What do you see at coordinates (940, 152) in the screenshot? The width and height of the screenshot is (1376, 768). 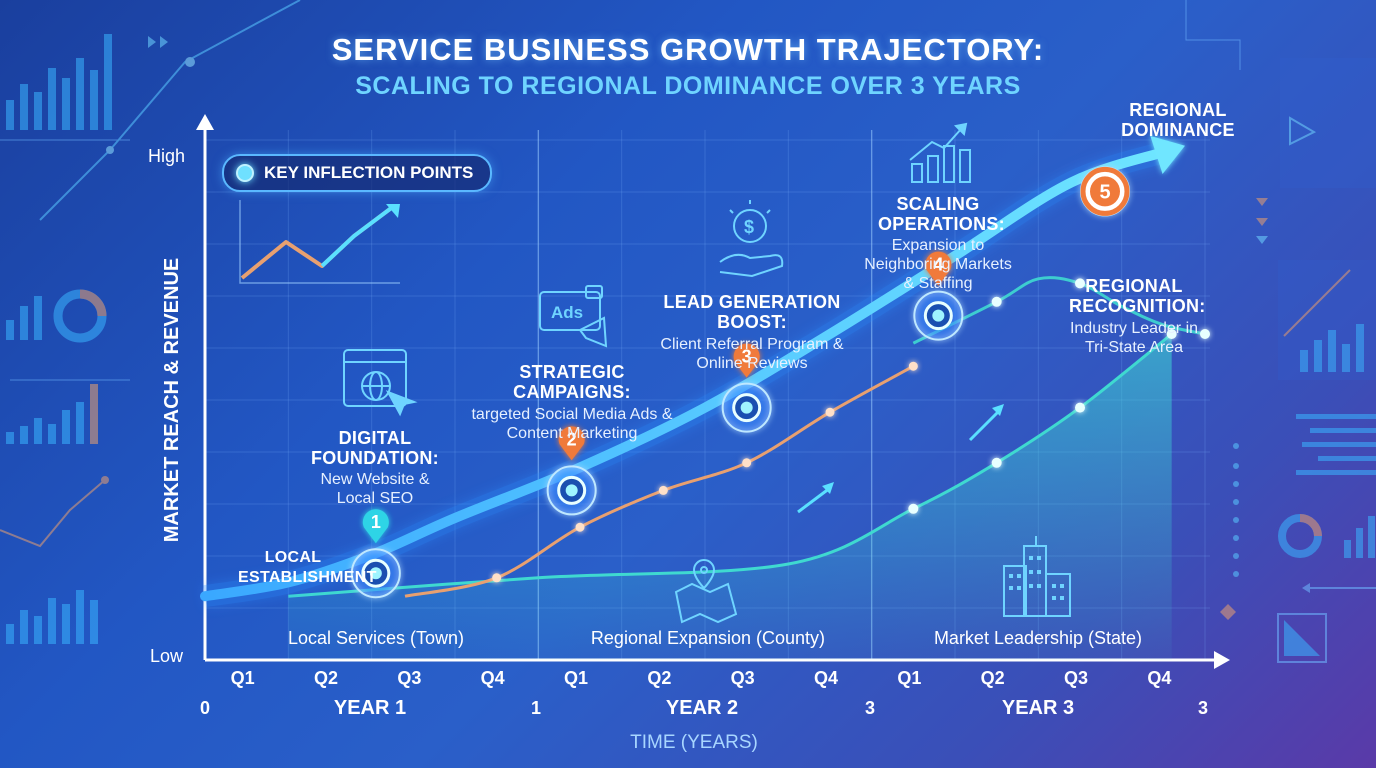 I see `growth-bars-icon` at bounding box center [940, 152].